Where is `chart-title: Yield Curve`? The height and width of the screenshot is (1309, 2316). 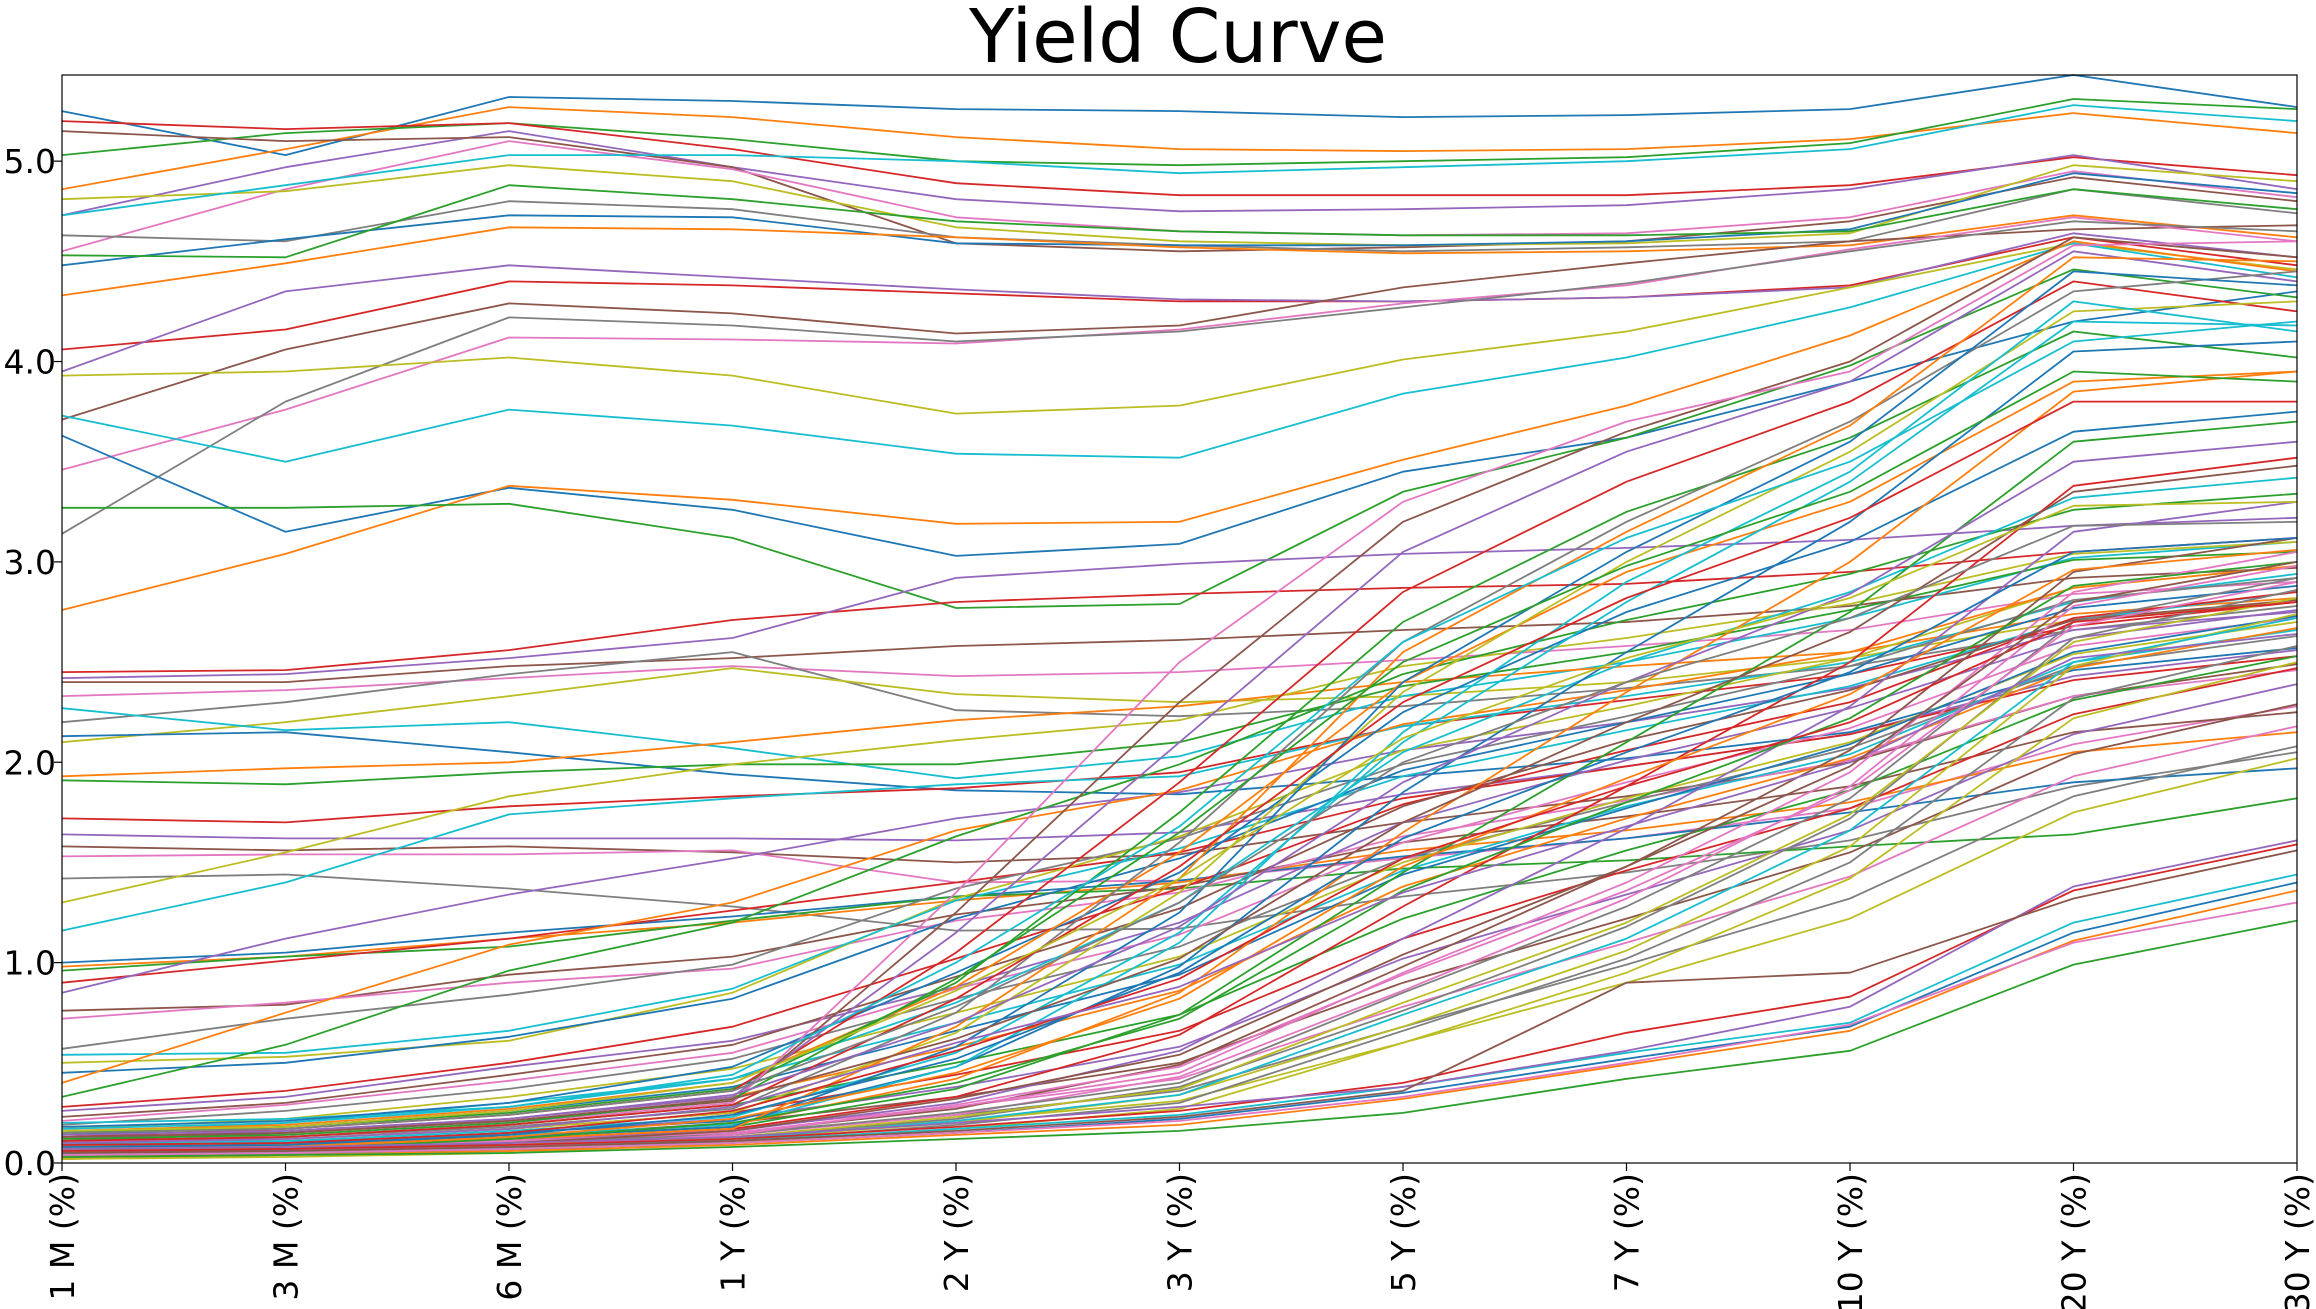 chart-title: Yield Curve is located at coordinates (1177, 40).